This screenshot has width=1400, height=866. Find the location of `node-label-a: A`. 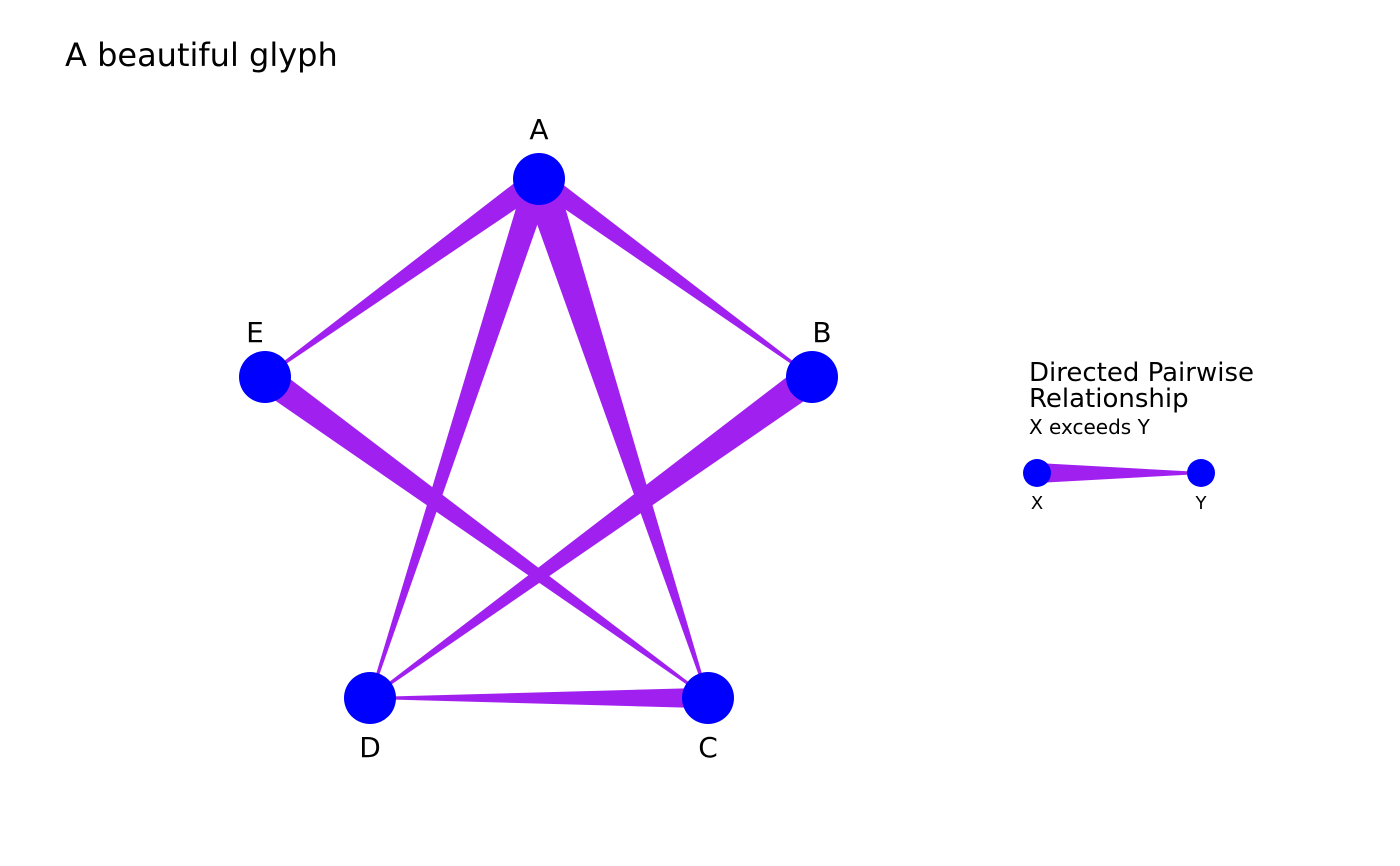

node-label-a: A is located at coordinates (538, 129).